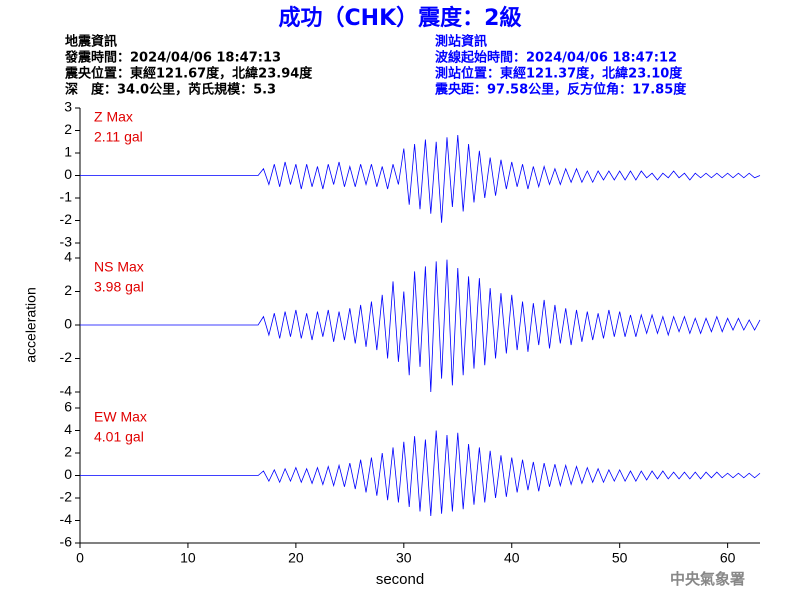  I want to click on max-label: Z Max, so click(113, 117).